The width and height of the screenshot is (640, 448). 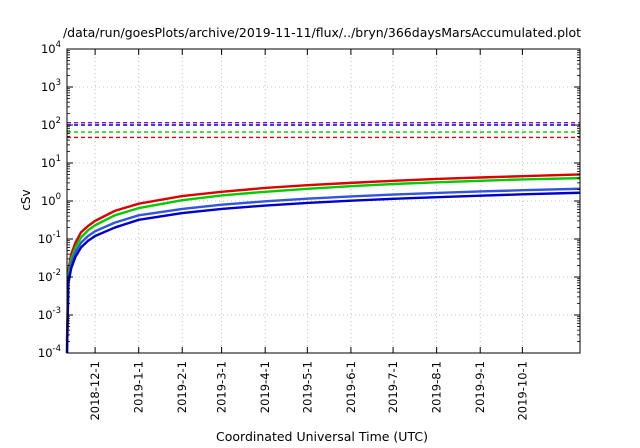 I want to click on x-tick-label: 2019-2-1, so click(x=182, y=387).